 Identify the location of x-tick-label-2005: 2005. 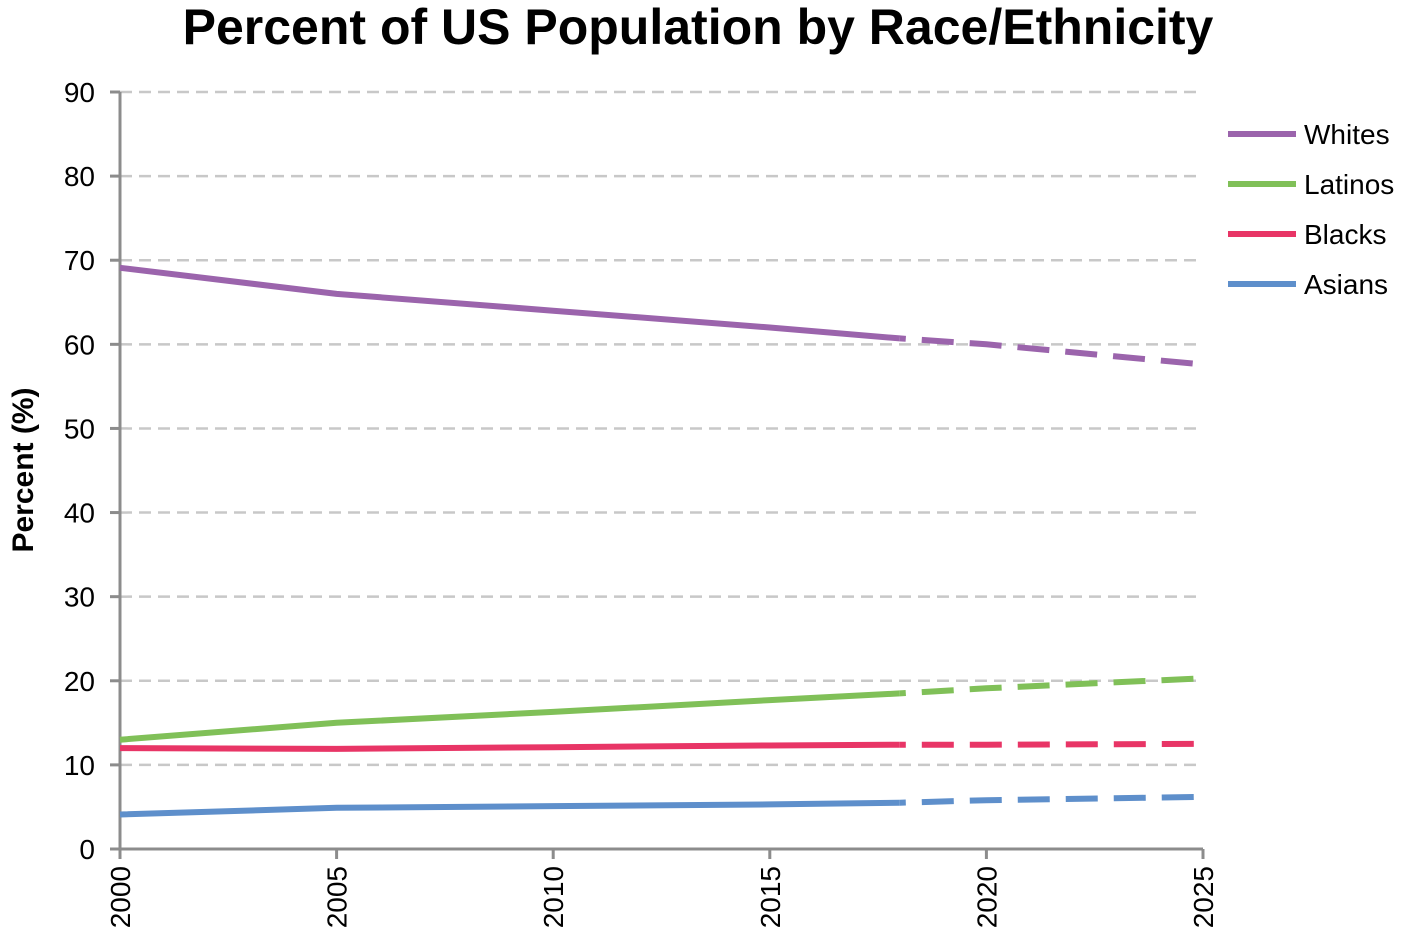
(337, 897).